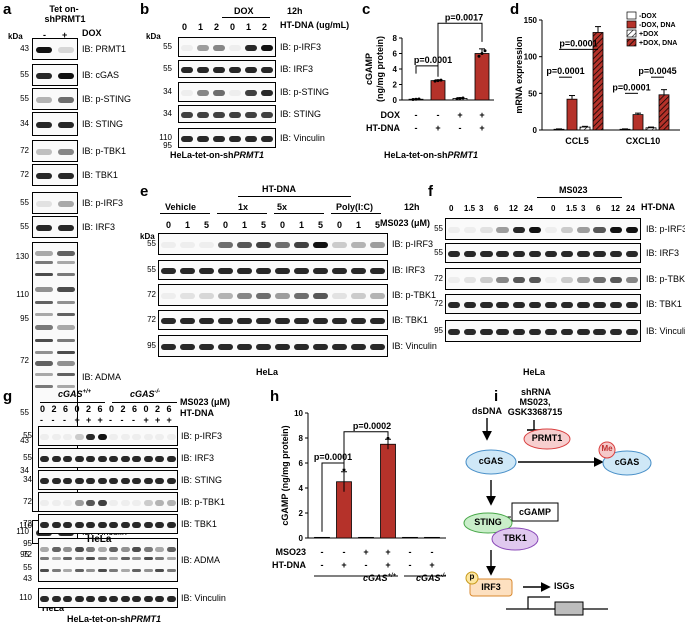  I want to click on cgas-methyl-label: cGAS, so click(627, 462).